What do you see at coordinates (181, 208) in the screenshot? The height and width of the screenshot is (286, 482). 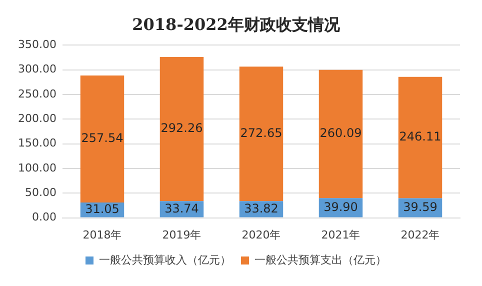 I see `data-label: 33.74` at bounding box center [181, 208].